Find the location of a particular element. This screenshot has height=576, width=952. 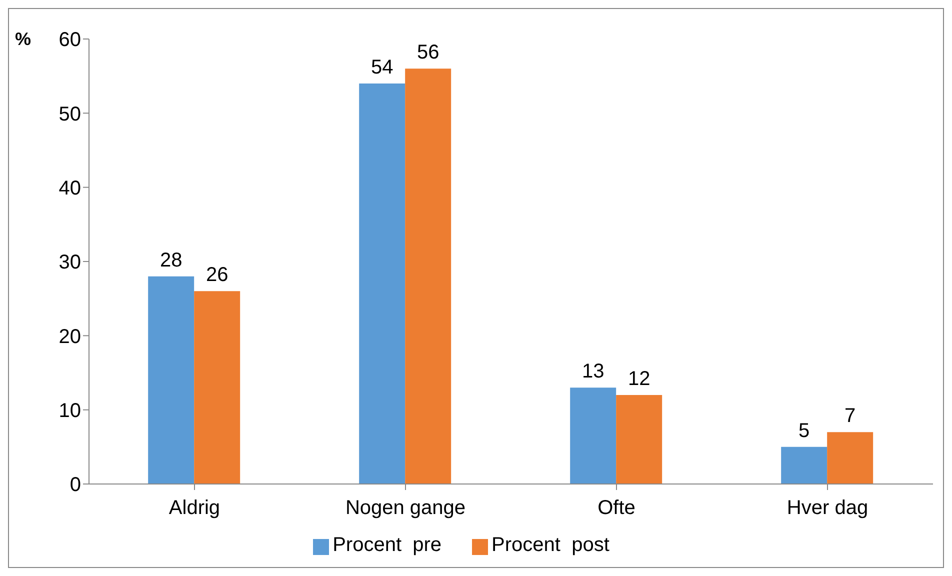

data-label: 56 is located at coordinates (428, 53).